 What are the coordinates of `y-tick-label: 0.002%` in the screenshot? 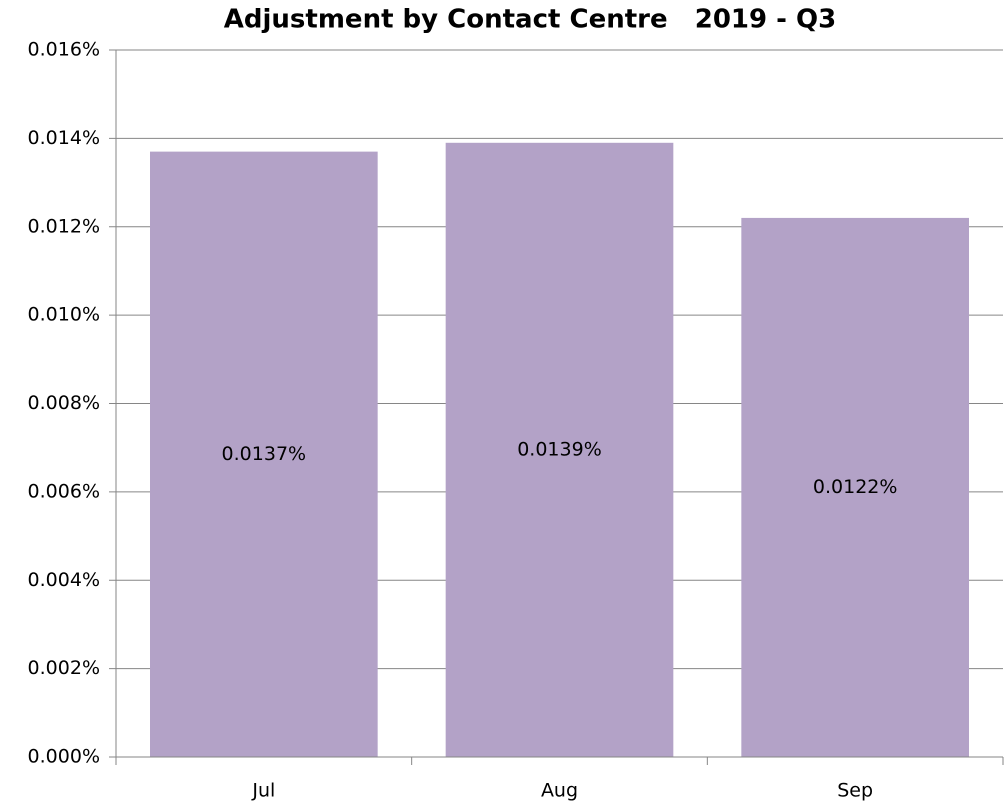 It's located at (64, 668).